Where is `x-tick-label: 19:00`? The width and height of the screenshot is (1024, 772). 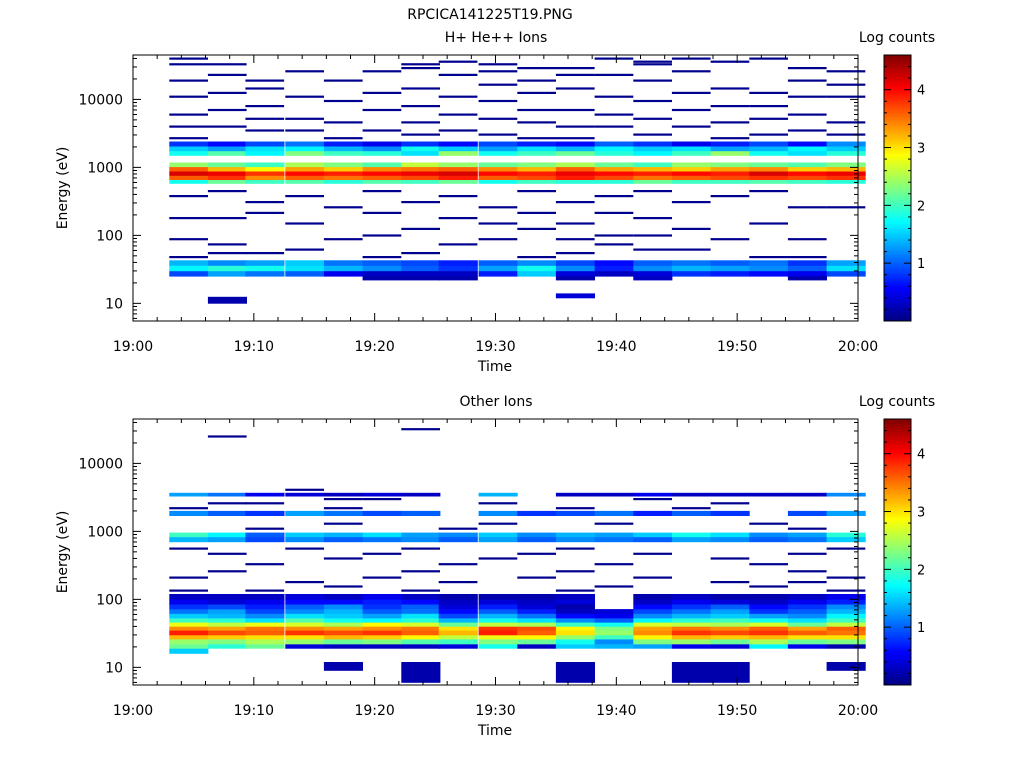
x-tick-label: 19:00 is located at coordinates (133, 711).